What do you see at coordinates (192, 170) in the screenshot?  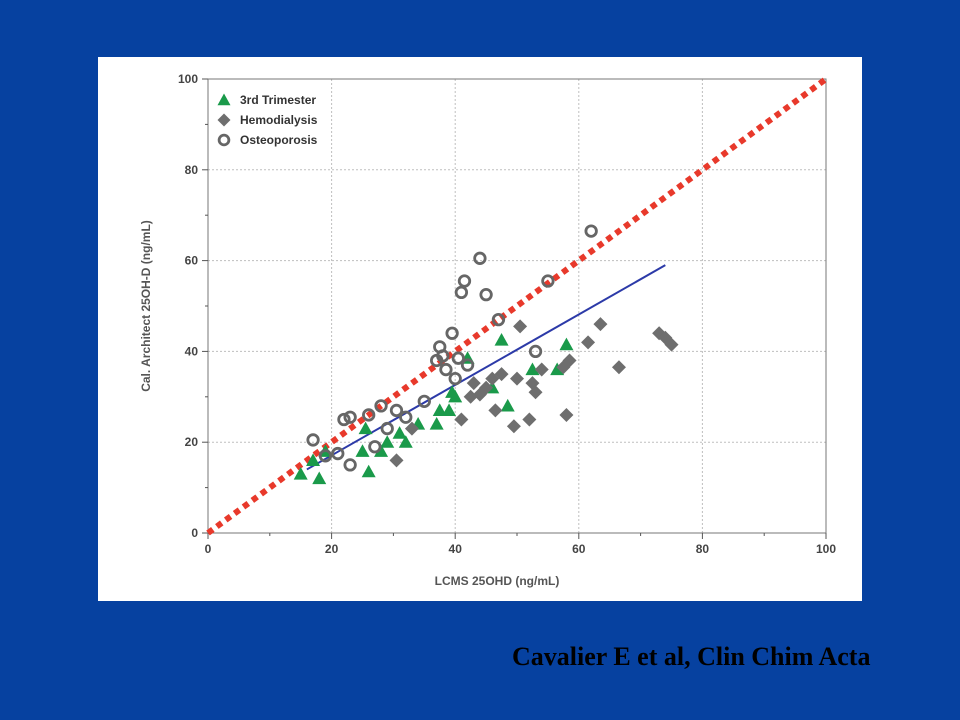 I see `y-tick-label: 80` at bounding box center [192, 170].